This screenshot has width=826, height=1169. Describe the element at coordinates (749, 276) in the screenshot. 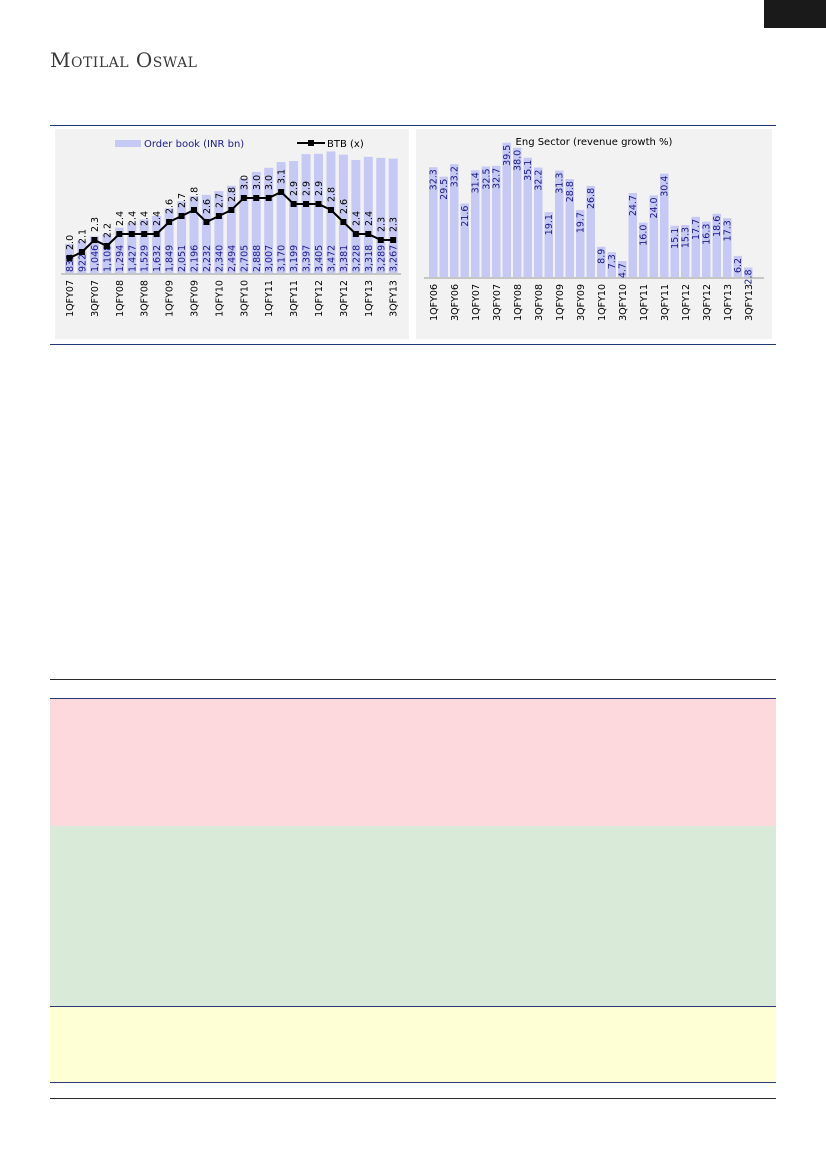

I see `revenue-growth-value-label: 2.8` at that location.